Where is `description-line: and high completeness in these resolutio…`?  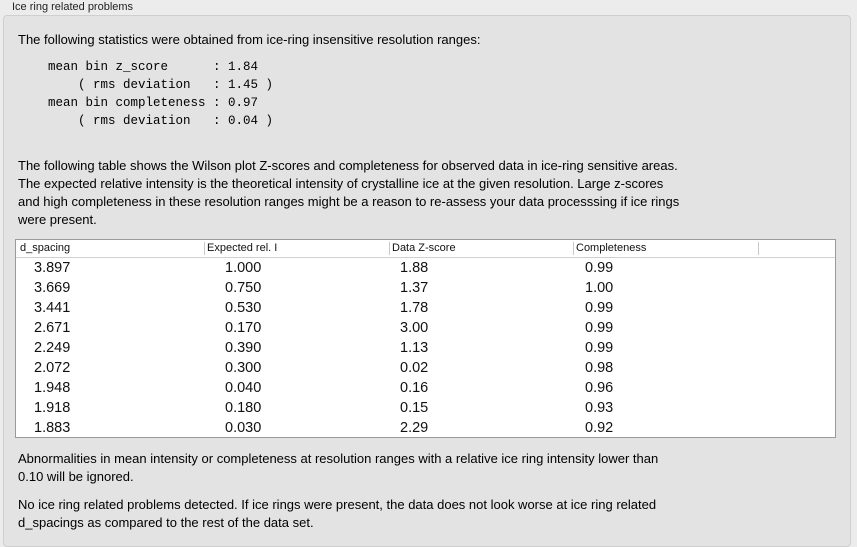 description-line: and high completeness in these resolutio… is located at coordinates (349, 201).